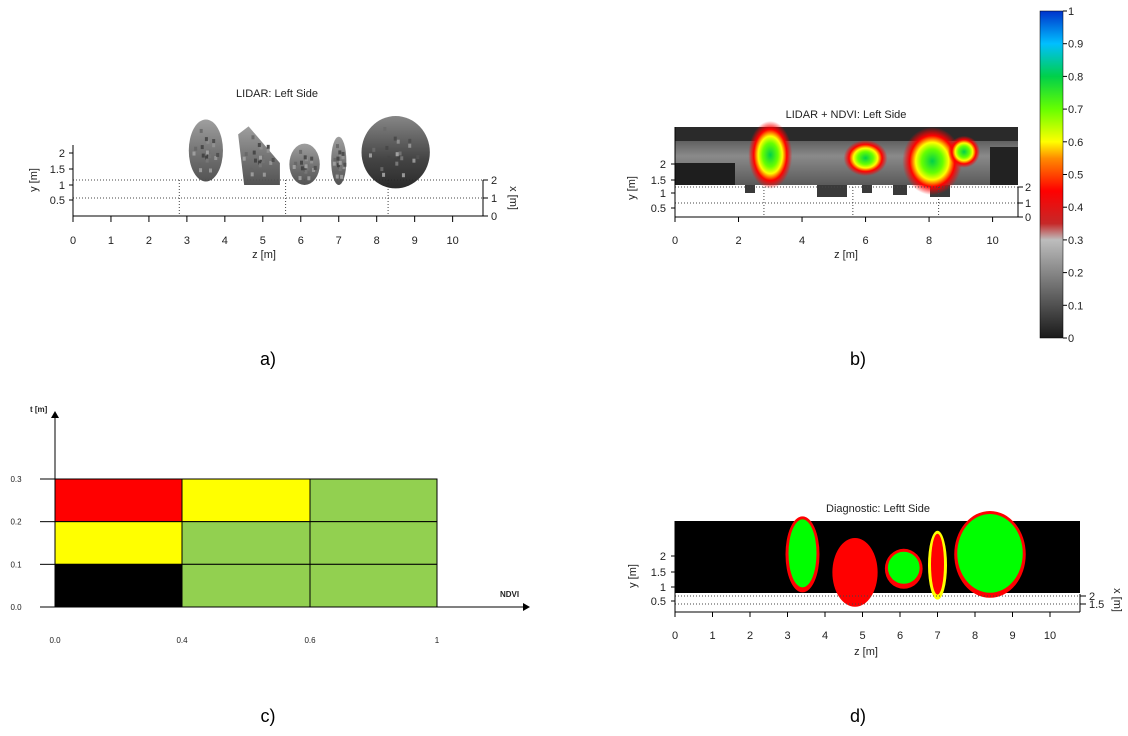 Image resolution: width=1128 pixels, height=736 pixels. I want to click on y-tick-label: 0.0, so click(16, 607).